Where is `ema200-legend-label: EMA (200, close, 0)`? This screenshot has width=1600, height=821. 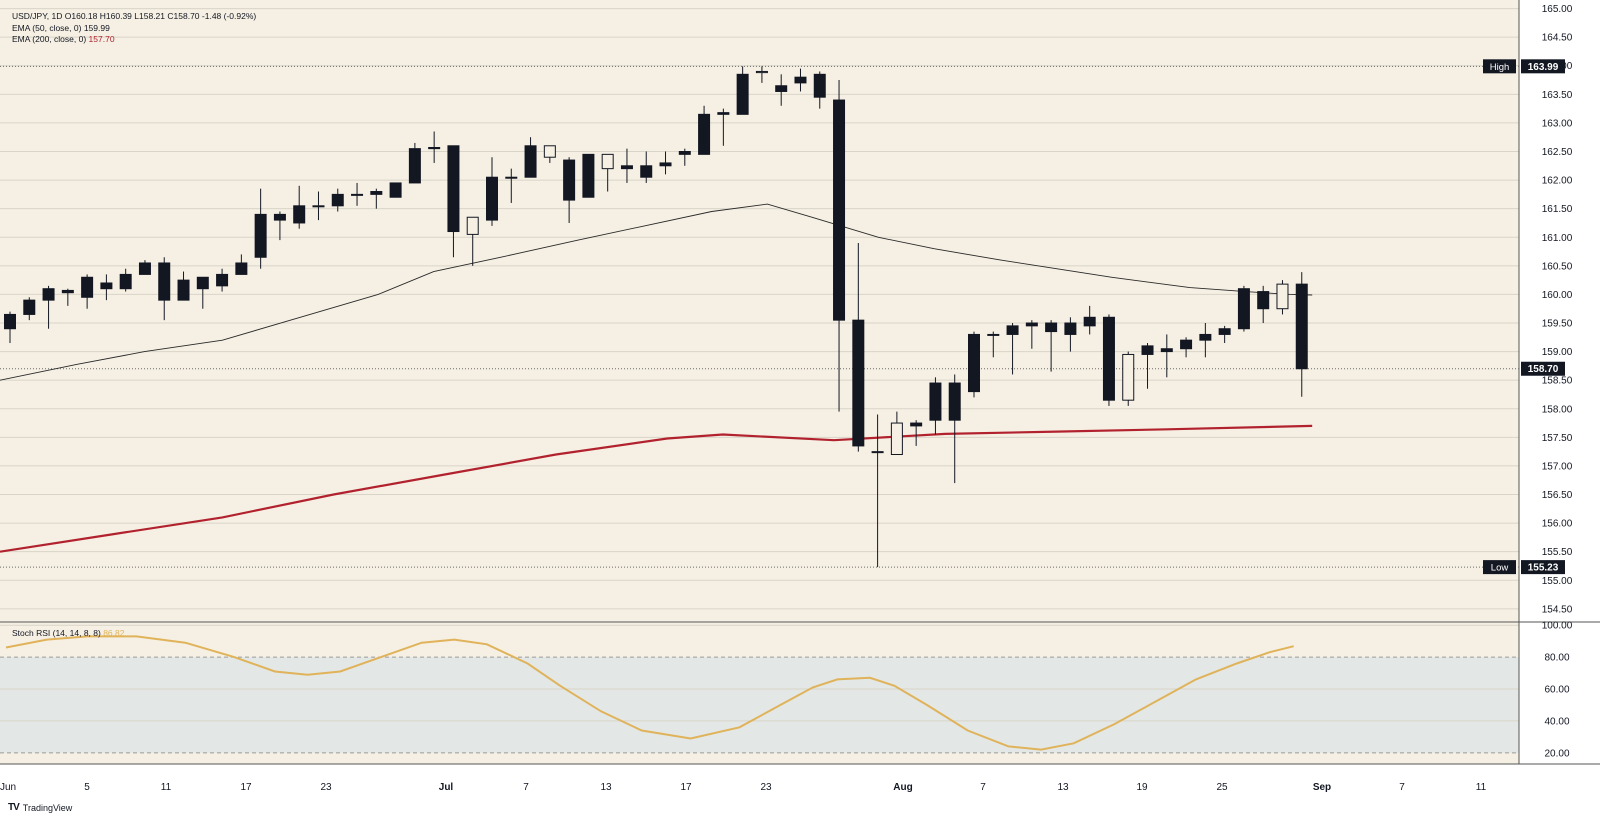 ema200-legend-label: EMA (200, close, 0) is located at coordinates (49, 39).